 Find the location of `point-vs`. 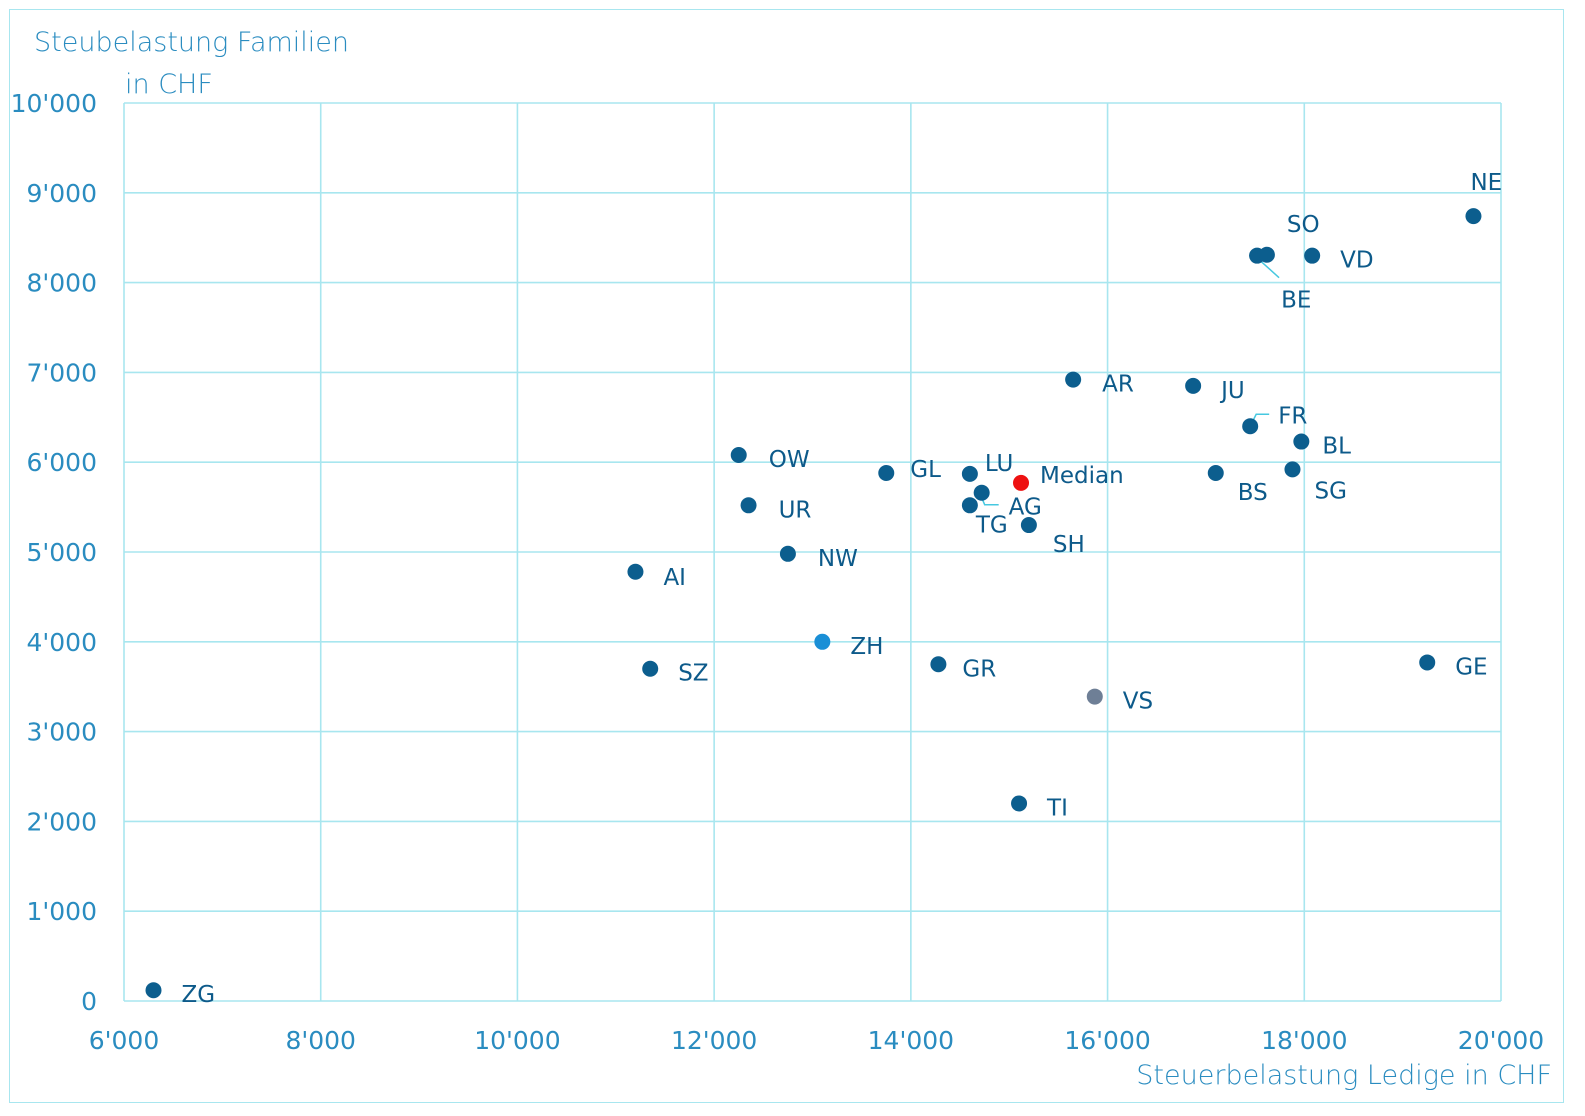

point-vs is located at coordinates (1094, 696).